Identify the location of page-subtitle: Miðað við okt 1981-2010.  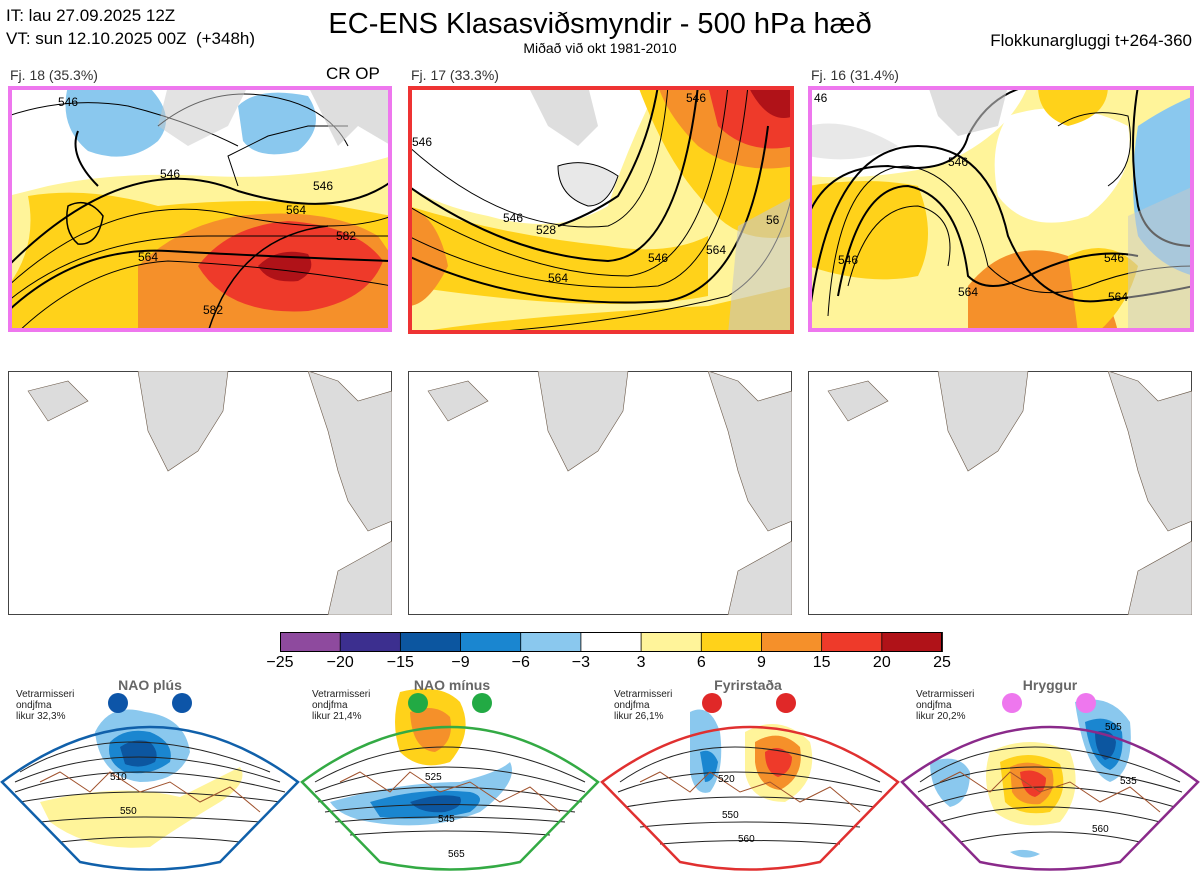
(600, 48).